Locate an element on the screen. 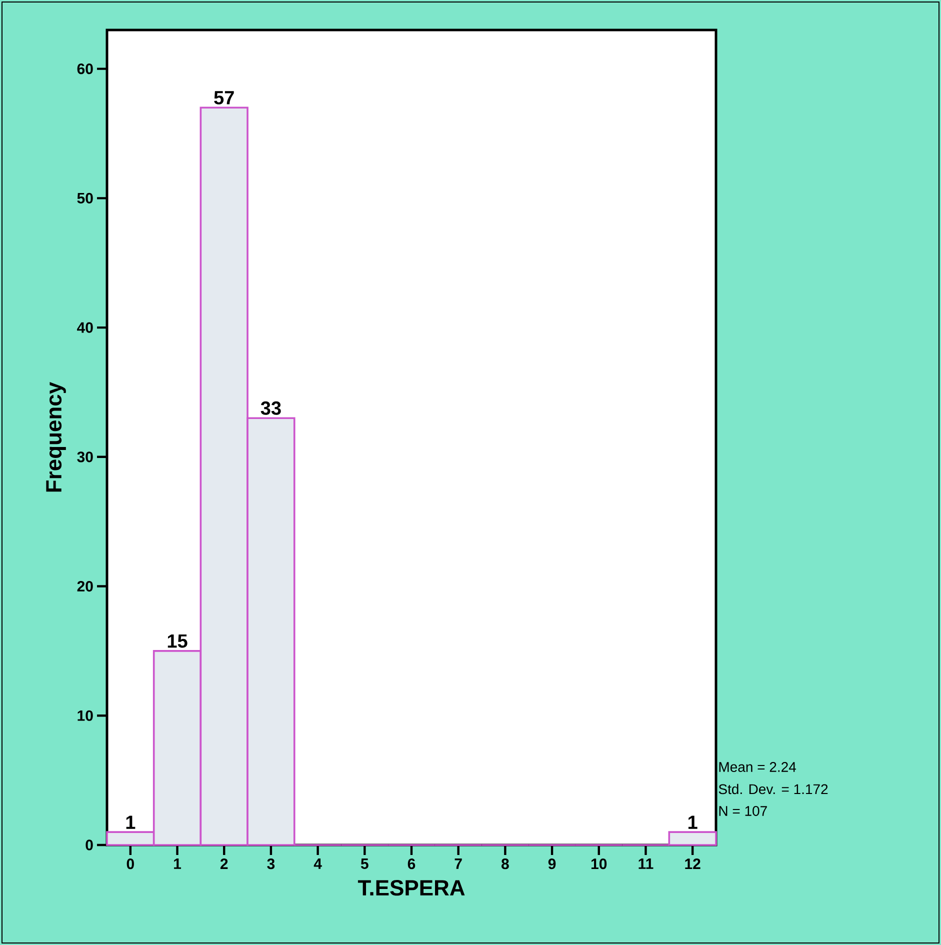 Image resolution: width=941 pixels, height=945 pixels. y-tick-label: 10 is located at coordinates (85, 715).